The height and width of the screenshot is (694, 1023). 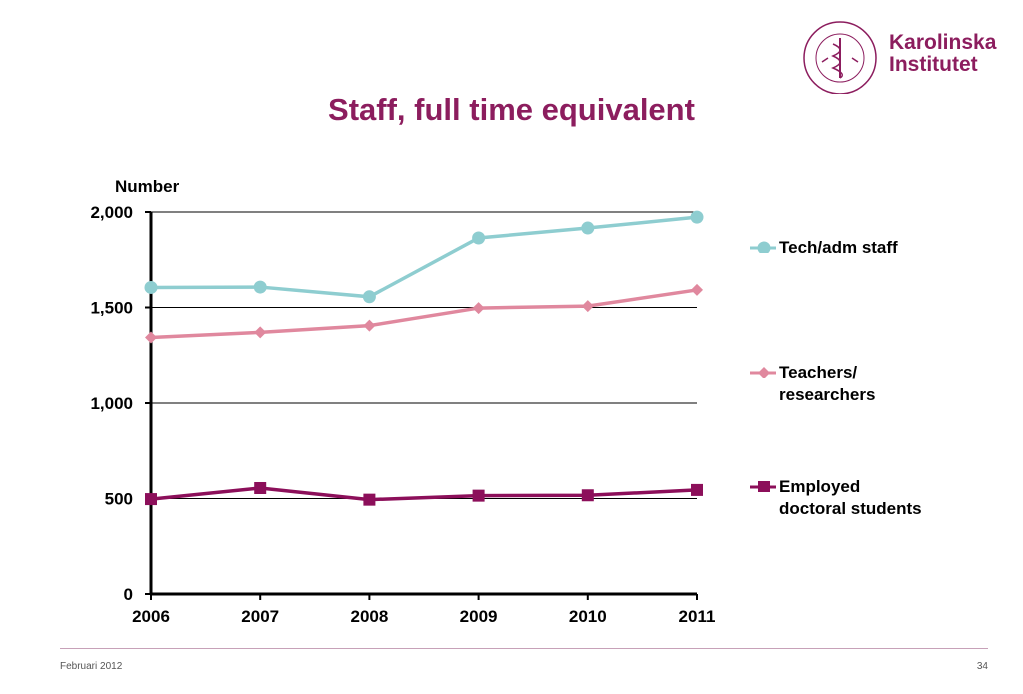 What do you see at coordinates (128, 594) in the screenshot?
I see `y-tick-label: 0` at bounding box center [128, 594].